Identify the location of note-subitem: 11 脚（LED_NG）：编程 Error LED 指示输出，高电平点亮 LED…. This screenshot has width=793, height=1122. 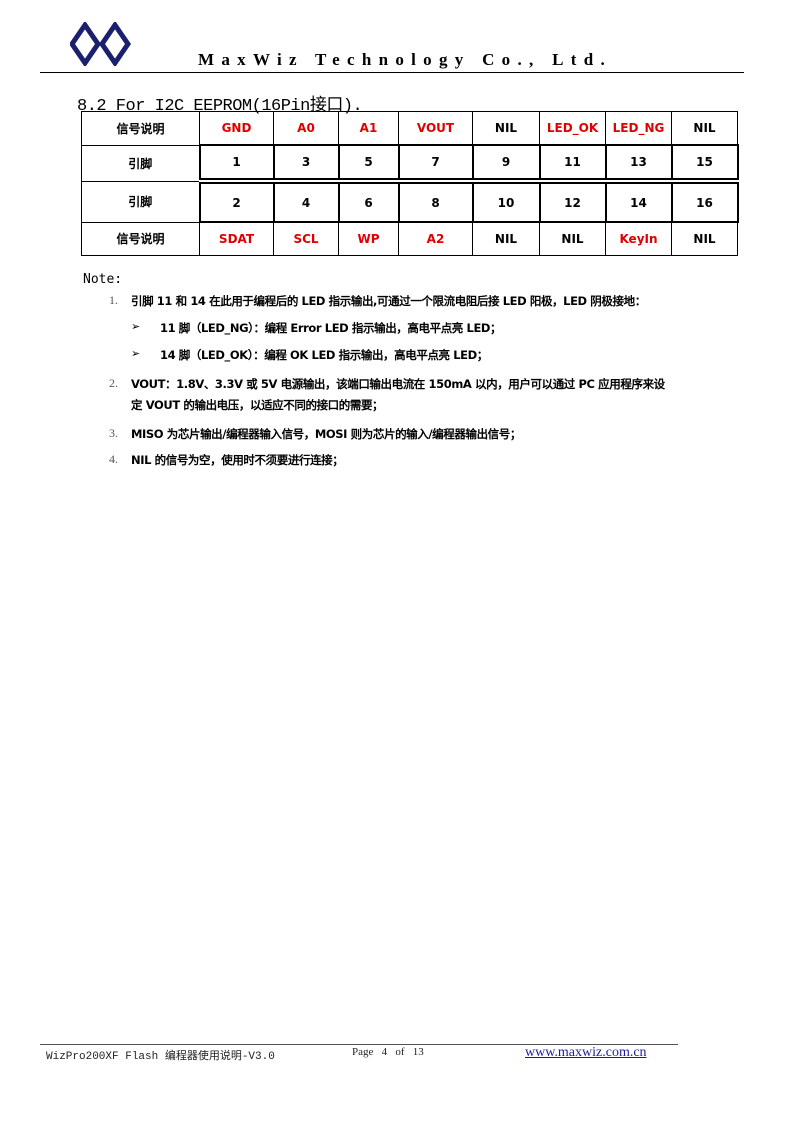
(331, 328).